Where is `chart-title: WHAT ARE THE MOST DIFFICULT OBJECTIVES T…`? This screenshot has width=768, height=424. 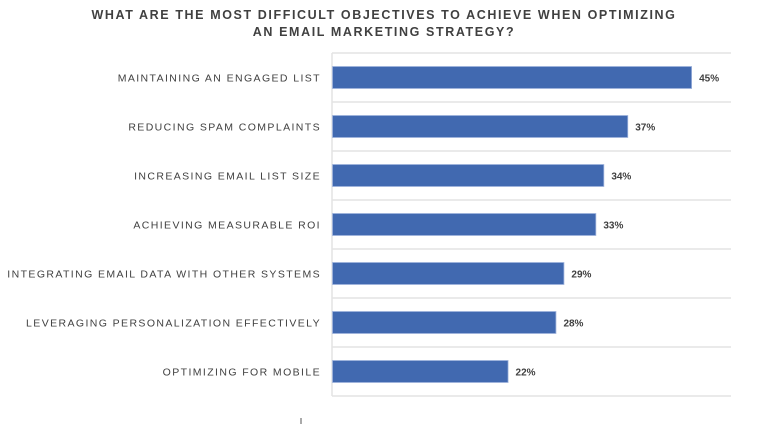 chart-title: WHAT ARE THE MOST DIFFICULT OBJECTIVES T… is located at coordinates (384, 24).